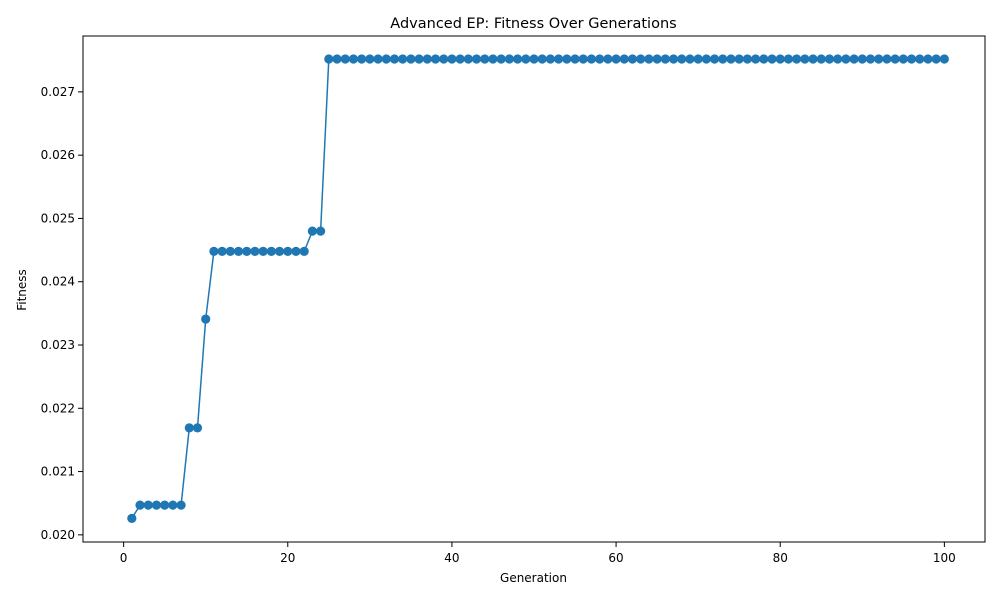 Image resolution: width=1000 pixels, height=600 pixels. What do you see at coordinates (533, 578) in the screenshot?
I see `x-axis-label: Generation` at bounding box center [533, 578].